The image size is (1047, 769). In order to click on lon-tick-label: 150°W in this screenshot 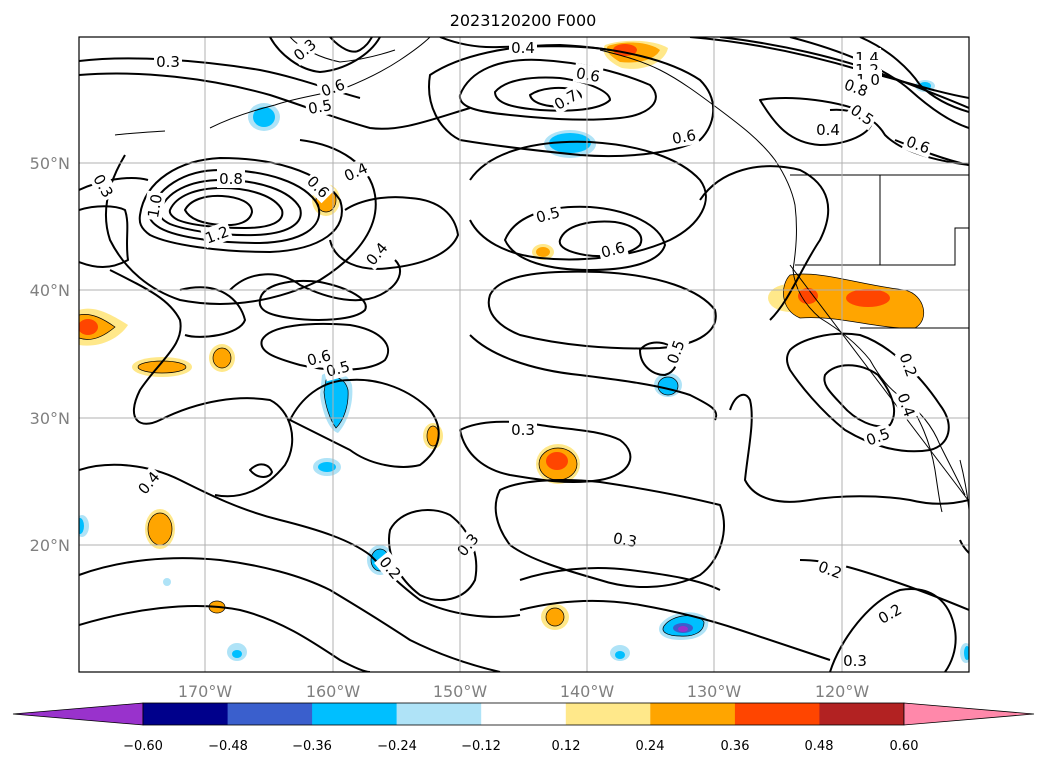, I will do `click(460, 691)`.